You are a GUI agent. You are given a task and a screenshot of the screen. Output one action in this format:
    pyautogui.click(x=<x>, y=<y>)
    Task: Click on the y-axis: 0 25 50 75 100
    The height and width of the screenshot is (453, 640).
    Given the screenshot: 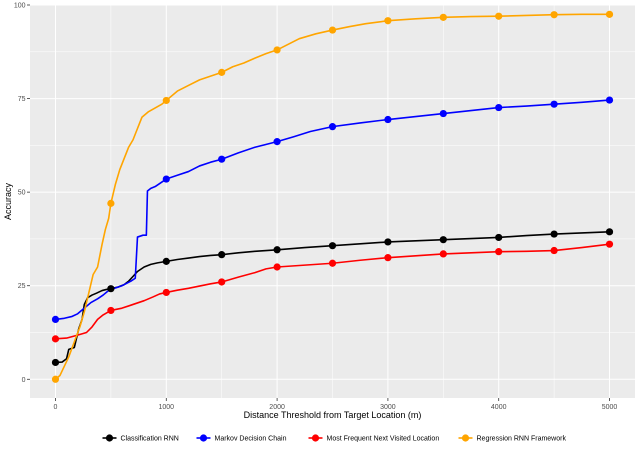 What is the action you would take?
    pyautogui.click(x=22, y=193)
    